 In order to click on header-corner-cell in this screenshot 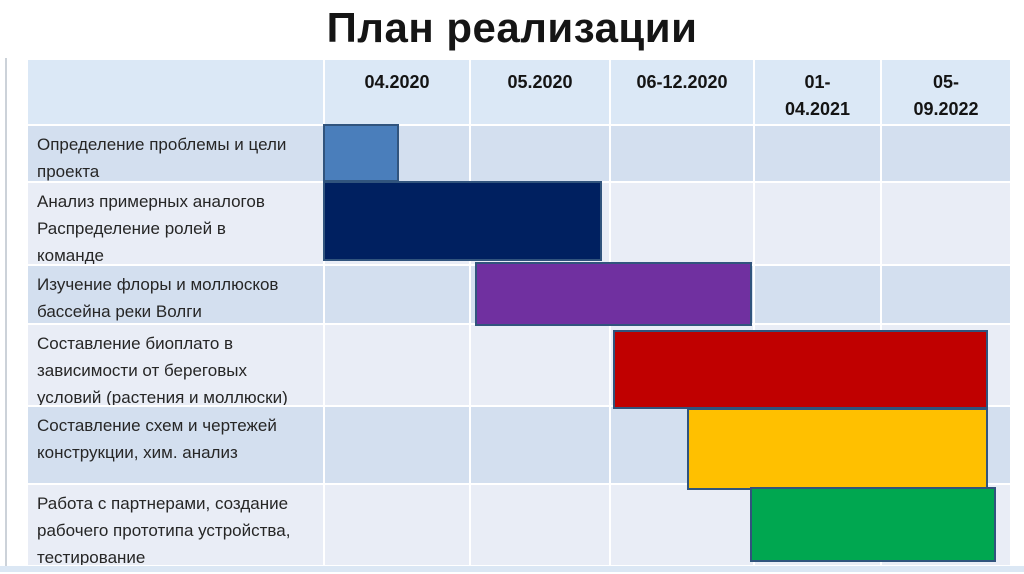, I will do `click(175, 92)`.